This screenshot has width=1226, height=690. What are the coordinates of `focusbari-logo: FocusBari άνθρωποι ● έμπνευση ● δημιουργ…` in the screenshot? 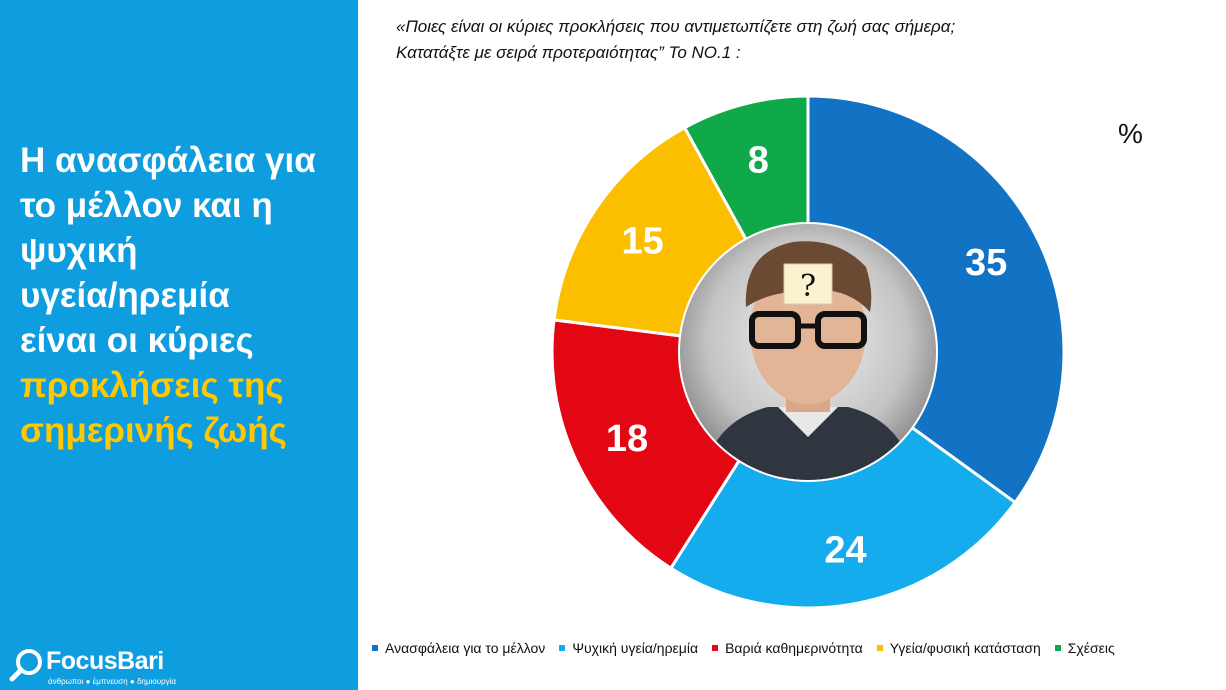 It's located at (108, 665).